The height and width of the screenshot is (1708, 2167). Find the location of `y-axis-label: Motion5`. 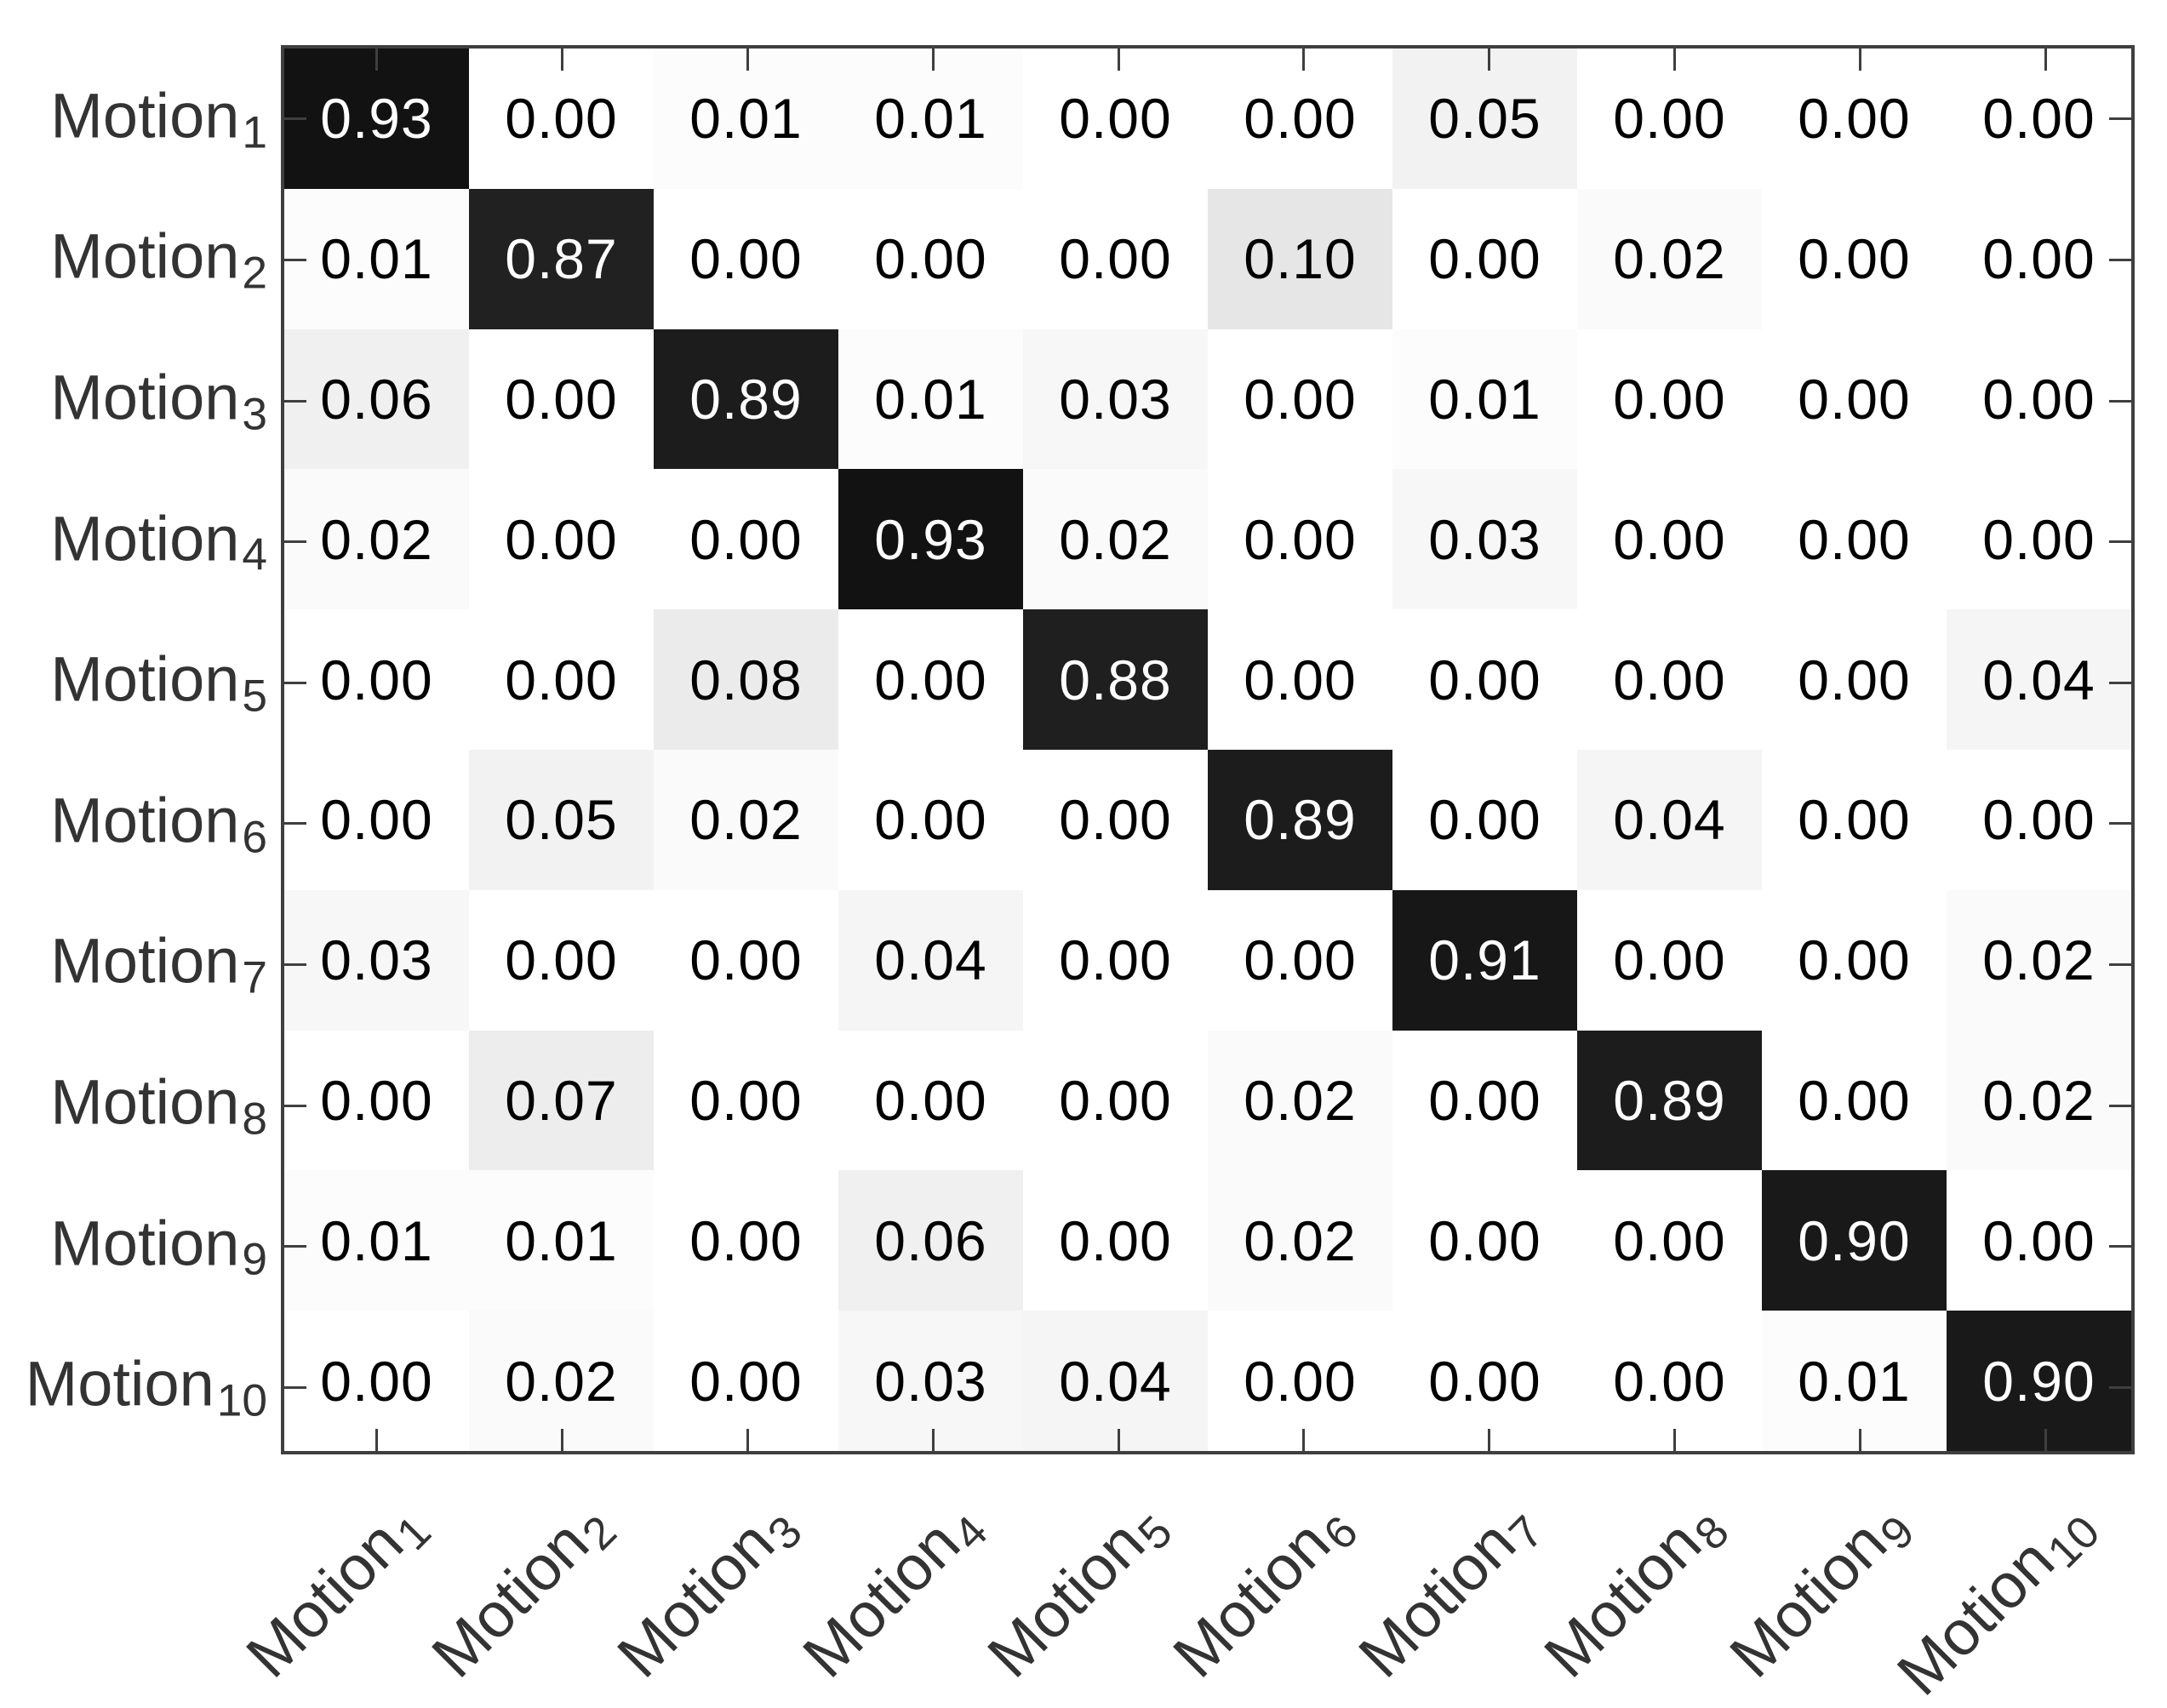

y-axis-label: Motion5 is located at coordinates (139, 682).